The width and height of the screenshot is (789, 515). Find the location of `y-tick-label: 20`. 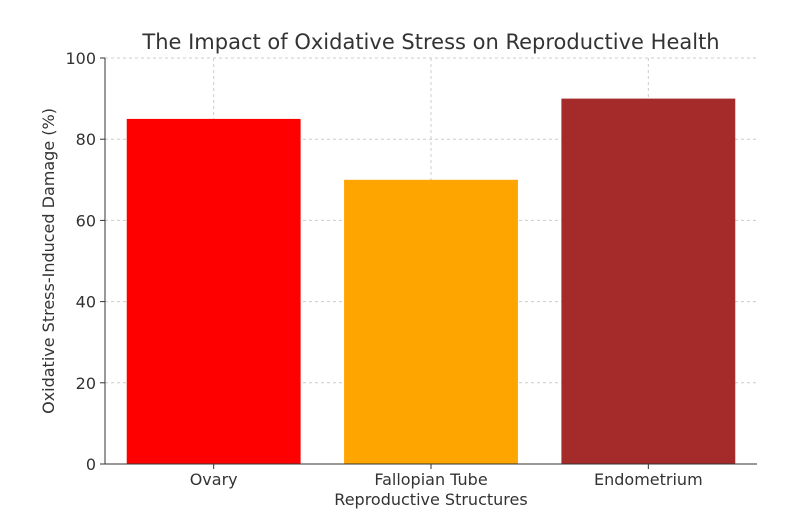

y-tick-label: 20 is located at coordinates (86, 383).